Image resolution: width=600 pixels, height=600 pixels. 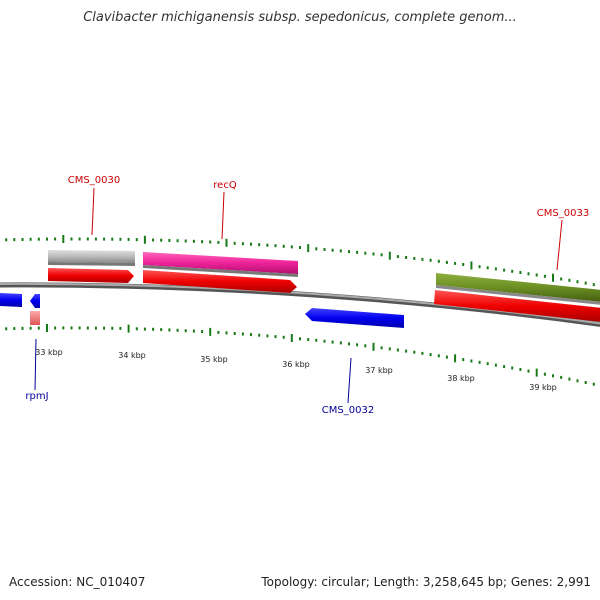 I want to click on ruler-label-33kbp: 33 kbp, so click(x=49, y=352).